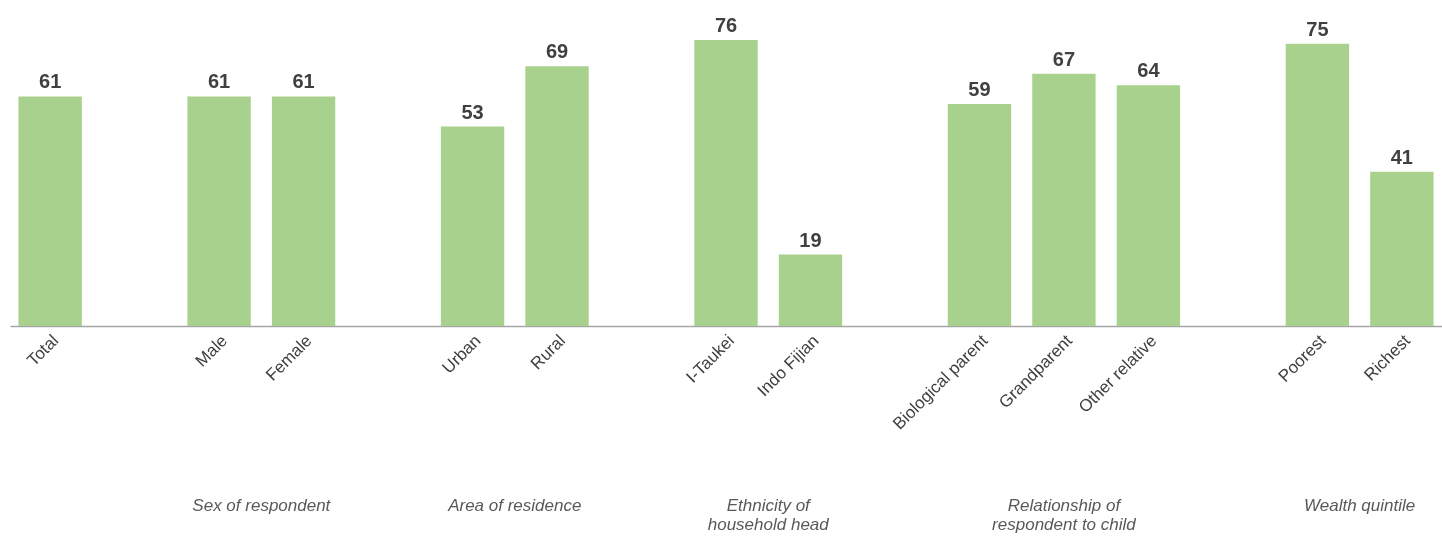  I want to click on text: Sex of respondent, so click(262, 505).